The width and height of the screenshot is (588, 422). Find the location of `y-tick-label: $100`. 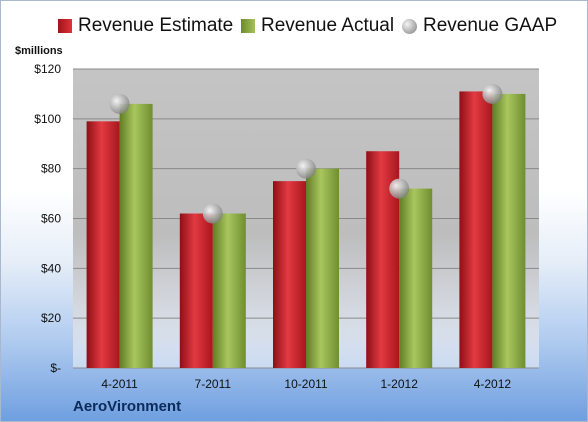

y-tick-label: $100 is located at coordinates (47, 119).